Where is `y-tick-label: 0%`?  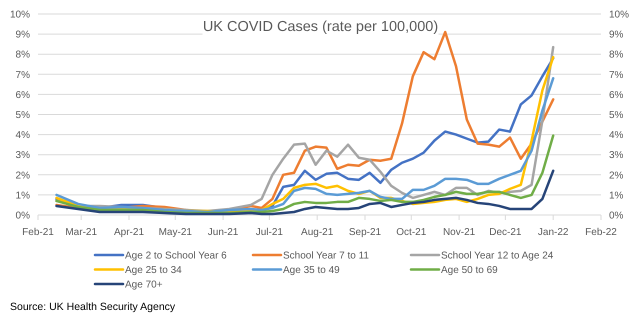
y-tick-label: 0% is located at coordinates (23, 216).